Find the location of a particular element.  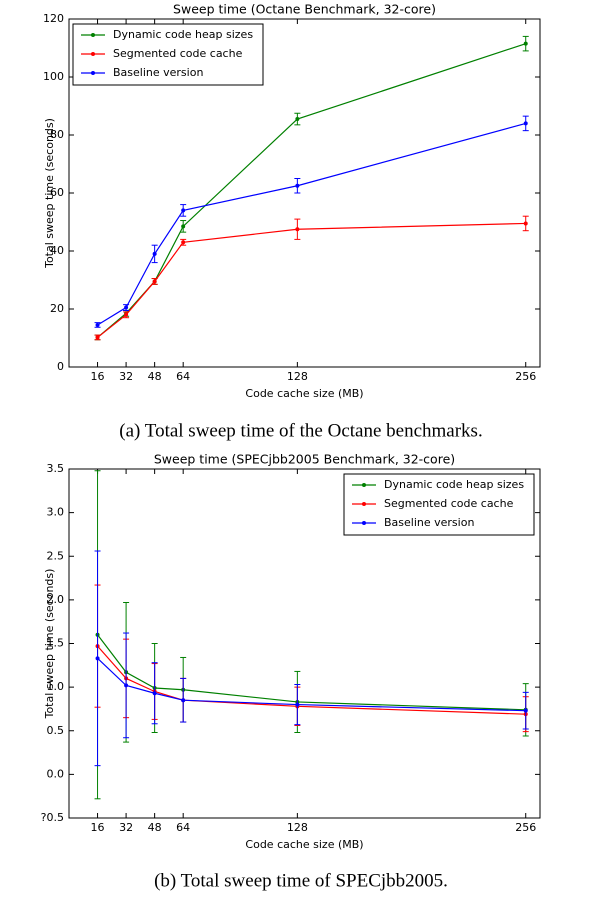

y-tick-label: 0.0 is located at coordinates (56, 773).